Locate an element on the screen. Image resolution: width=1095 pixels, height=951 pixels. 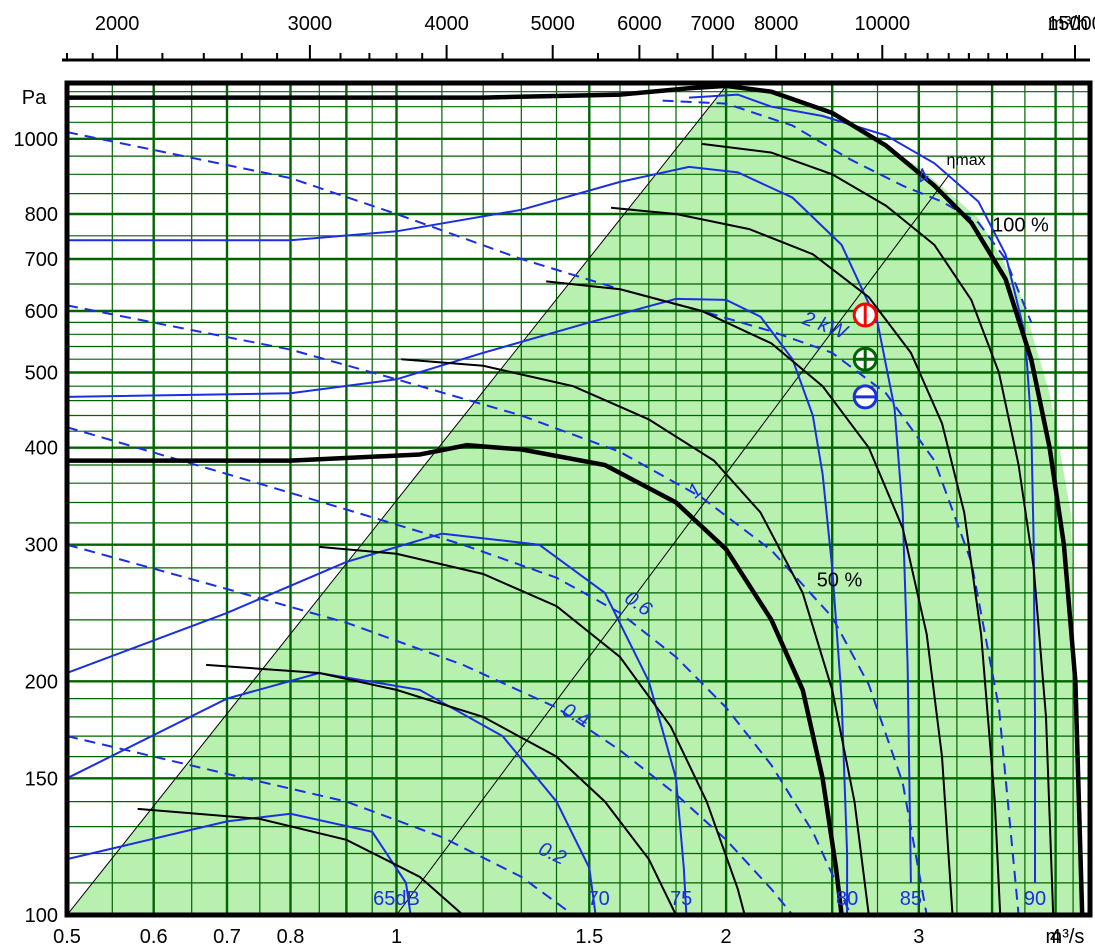
top-tick-label: 6000 is located at coordinates (639, 24).